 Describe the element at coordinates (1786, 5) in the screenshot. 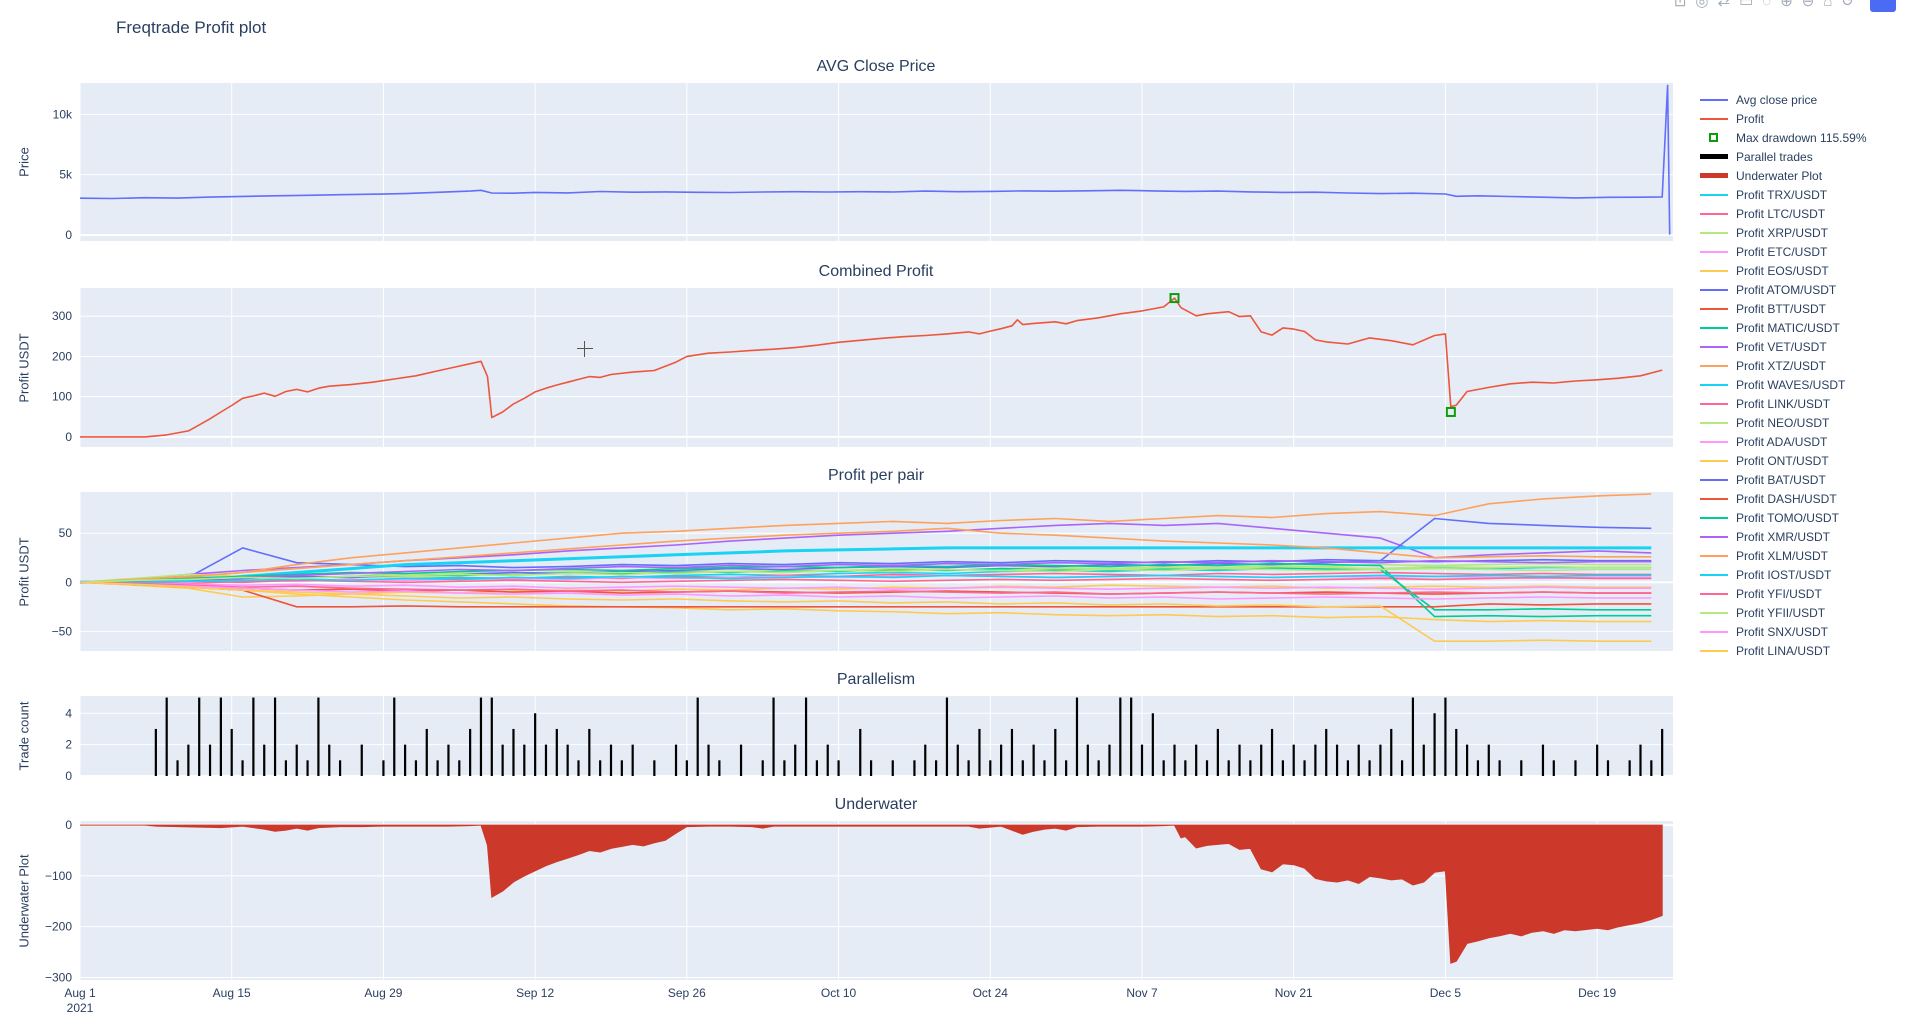

I see `zoom-in-icon: ⊕` at that location.